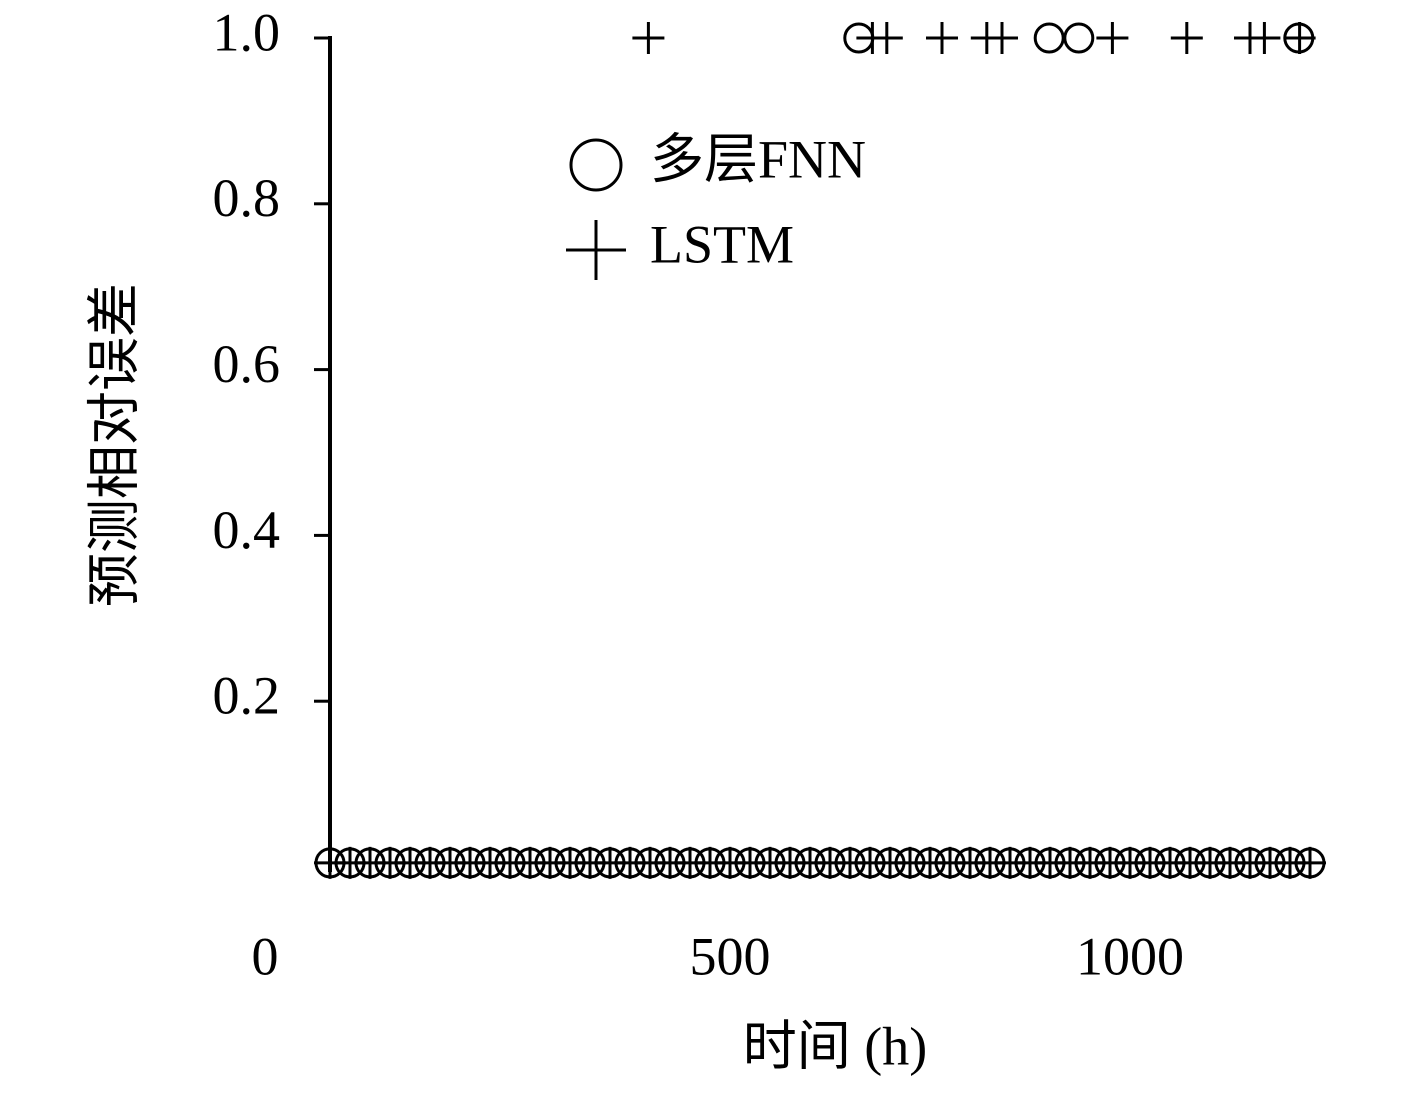  What do you see at coordinates (758, 159) in the screenshot?
I see `legend-label: 多层FNN` at bounding box center [758, 159].